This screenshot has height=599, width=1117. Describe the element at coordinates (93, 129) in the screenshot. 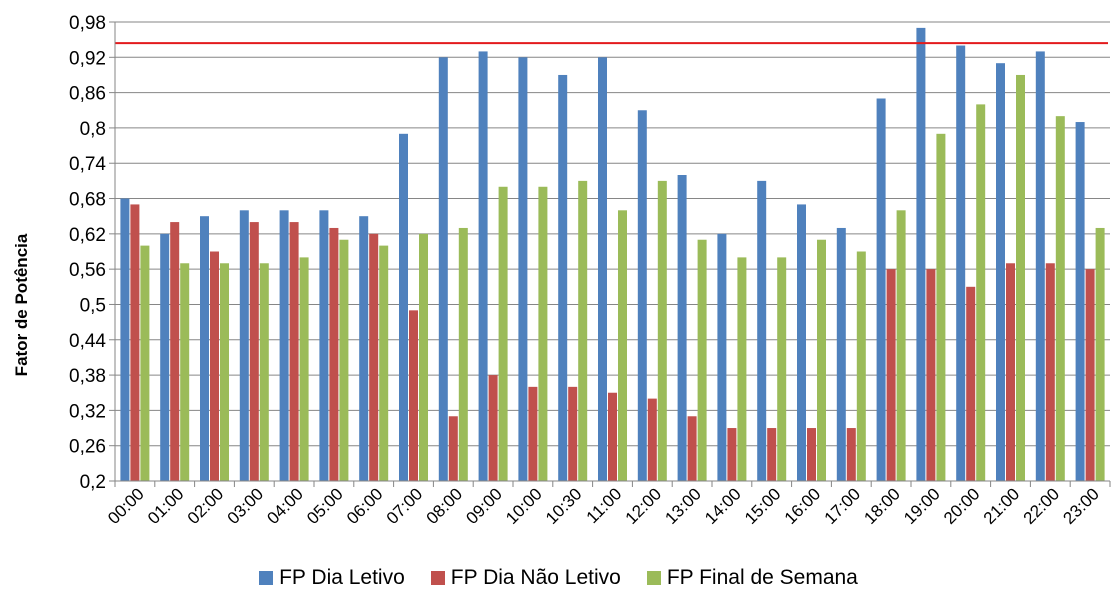

I see `y-tick-label: 0,8` at that location.